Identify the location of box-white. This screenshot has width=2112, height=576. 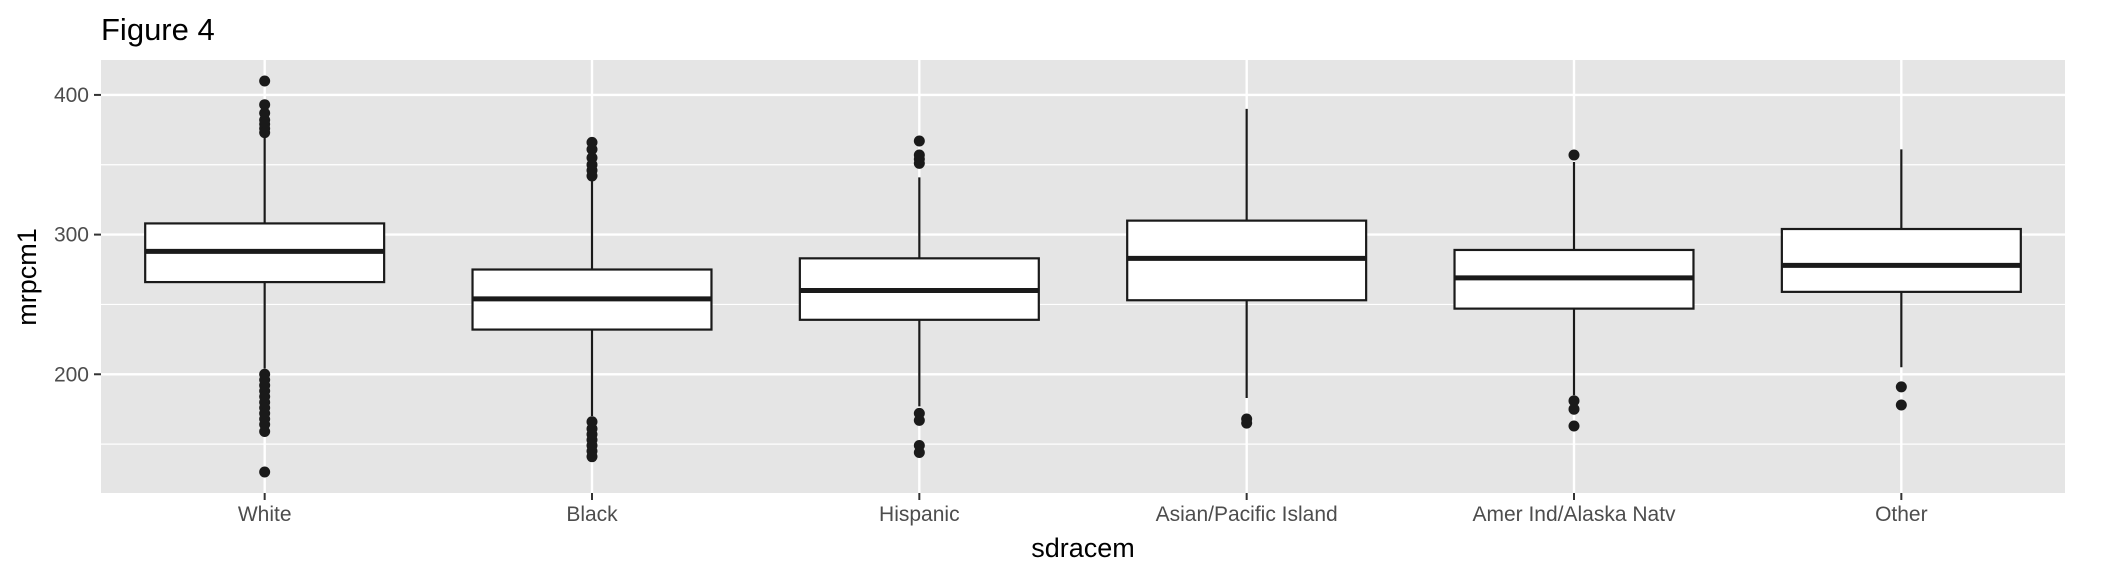
(265, 276).